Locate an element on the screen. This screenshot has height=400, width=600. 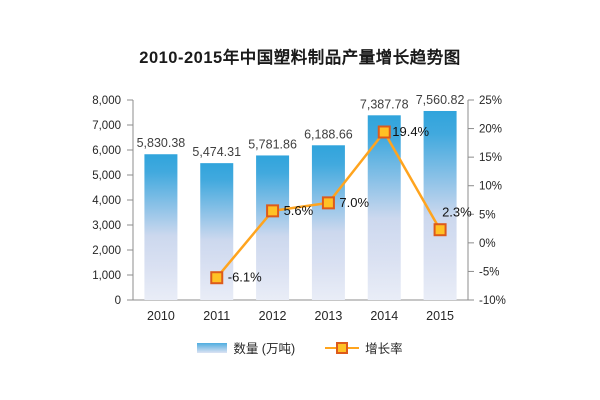
line-value-label: 2.3% is located at coordinates (457, 212).